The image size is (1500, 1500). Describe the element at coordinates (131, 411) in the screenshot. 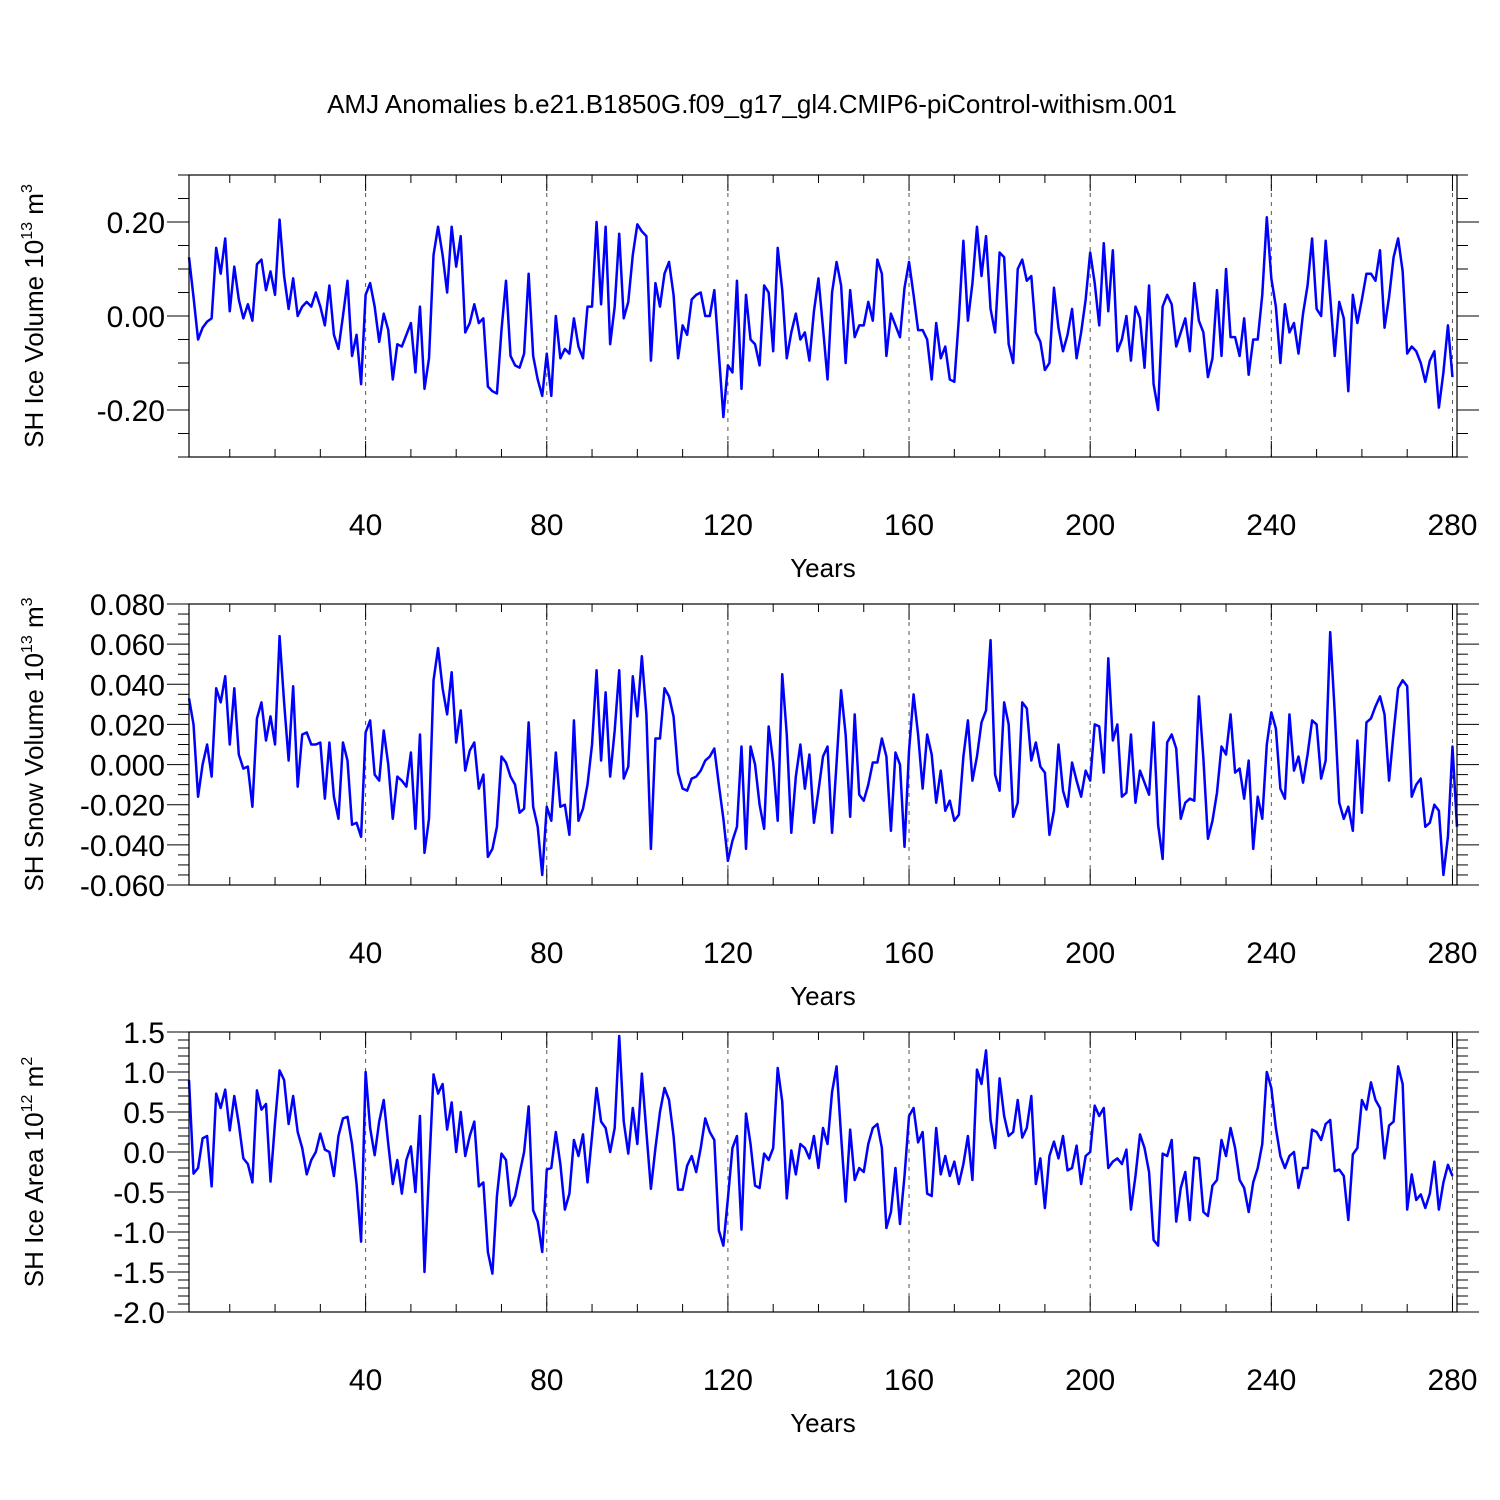

I see `y-tick-label: -0.20` at that location.